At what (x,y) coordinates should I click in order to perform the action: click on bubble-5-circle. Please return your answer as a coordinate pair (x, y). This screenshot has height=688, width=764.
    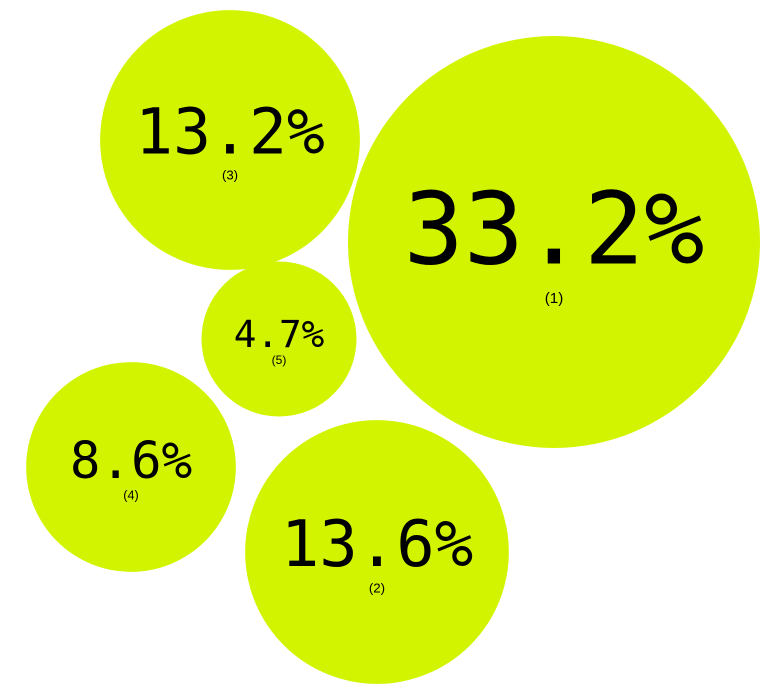
    Looking at the image, I should click on (279, 339).